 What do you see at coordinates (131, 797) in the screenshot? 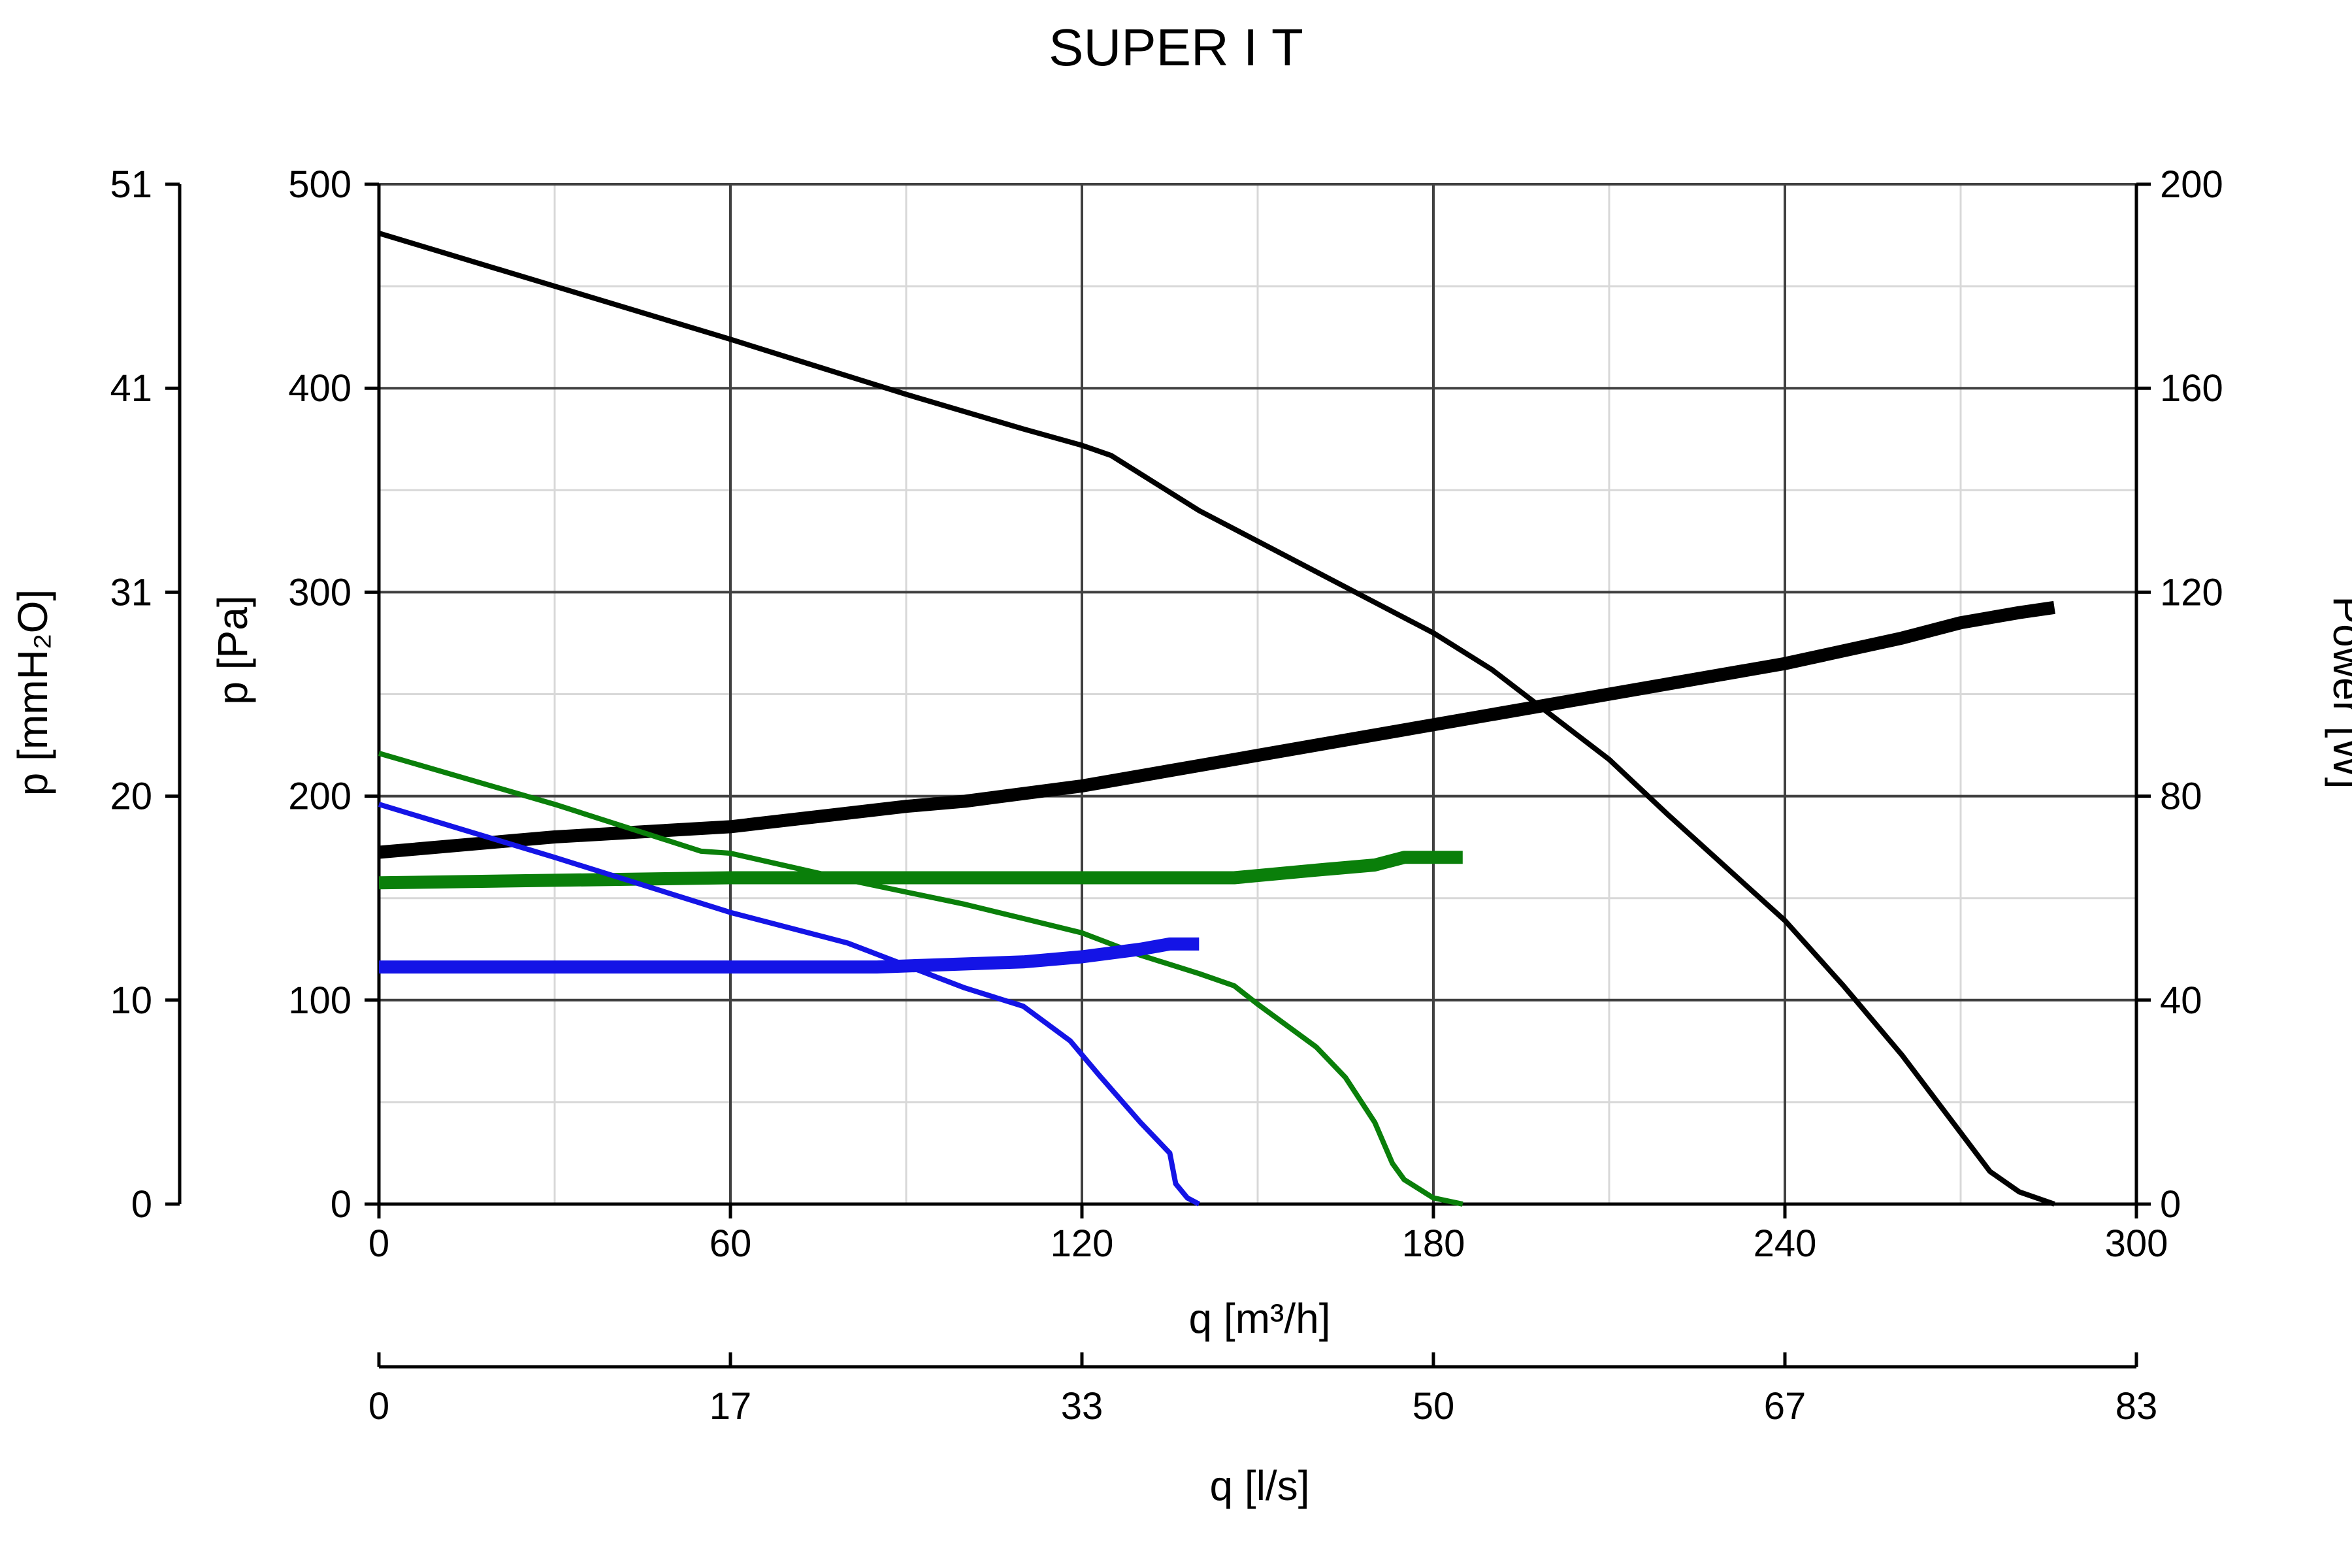
I see `y2-tick-label: 20` at bounding box center [131, 797].